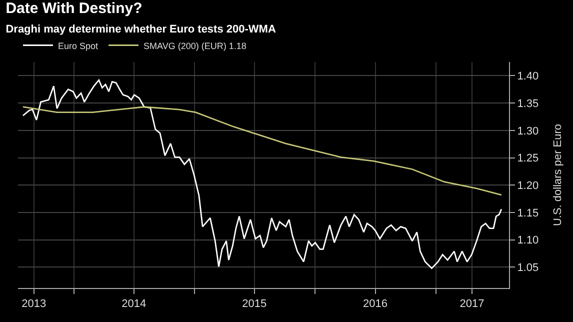 This screenshot has width=573, height=322. Describe the element at coordinates (141, 29) in the screenshot. I see `chart-subtitle: Draghi may determine whether Euro tests 200-WMA` at that location.